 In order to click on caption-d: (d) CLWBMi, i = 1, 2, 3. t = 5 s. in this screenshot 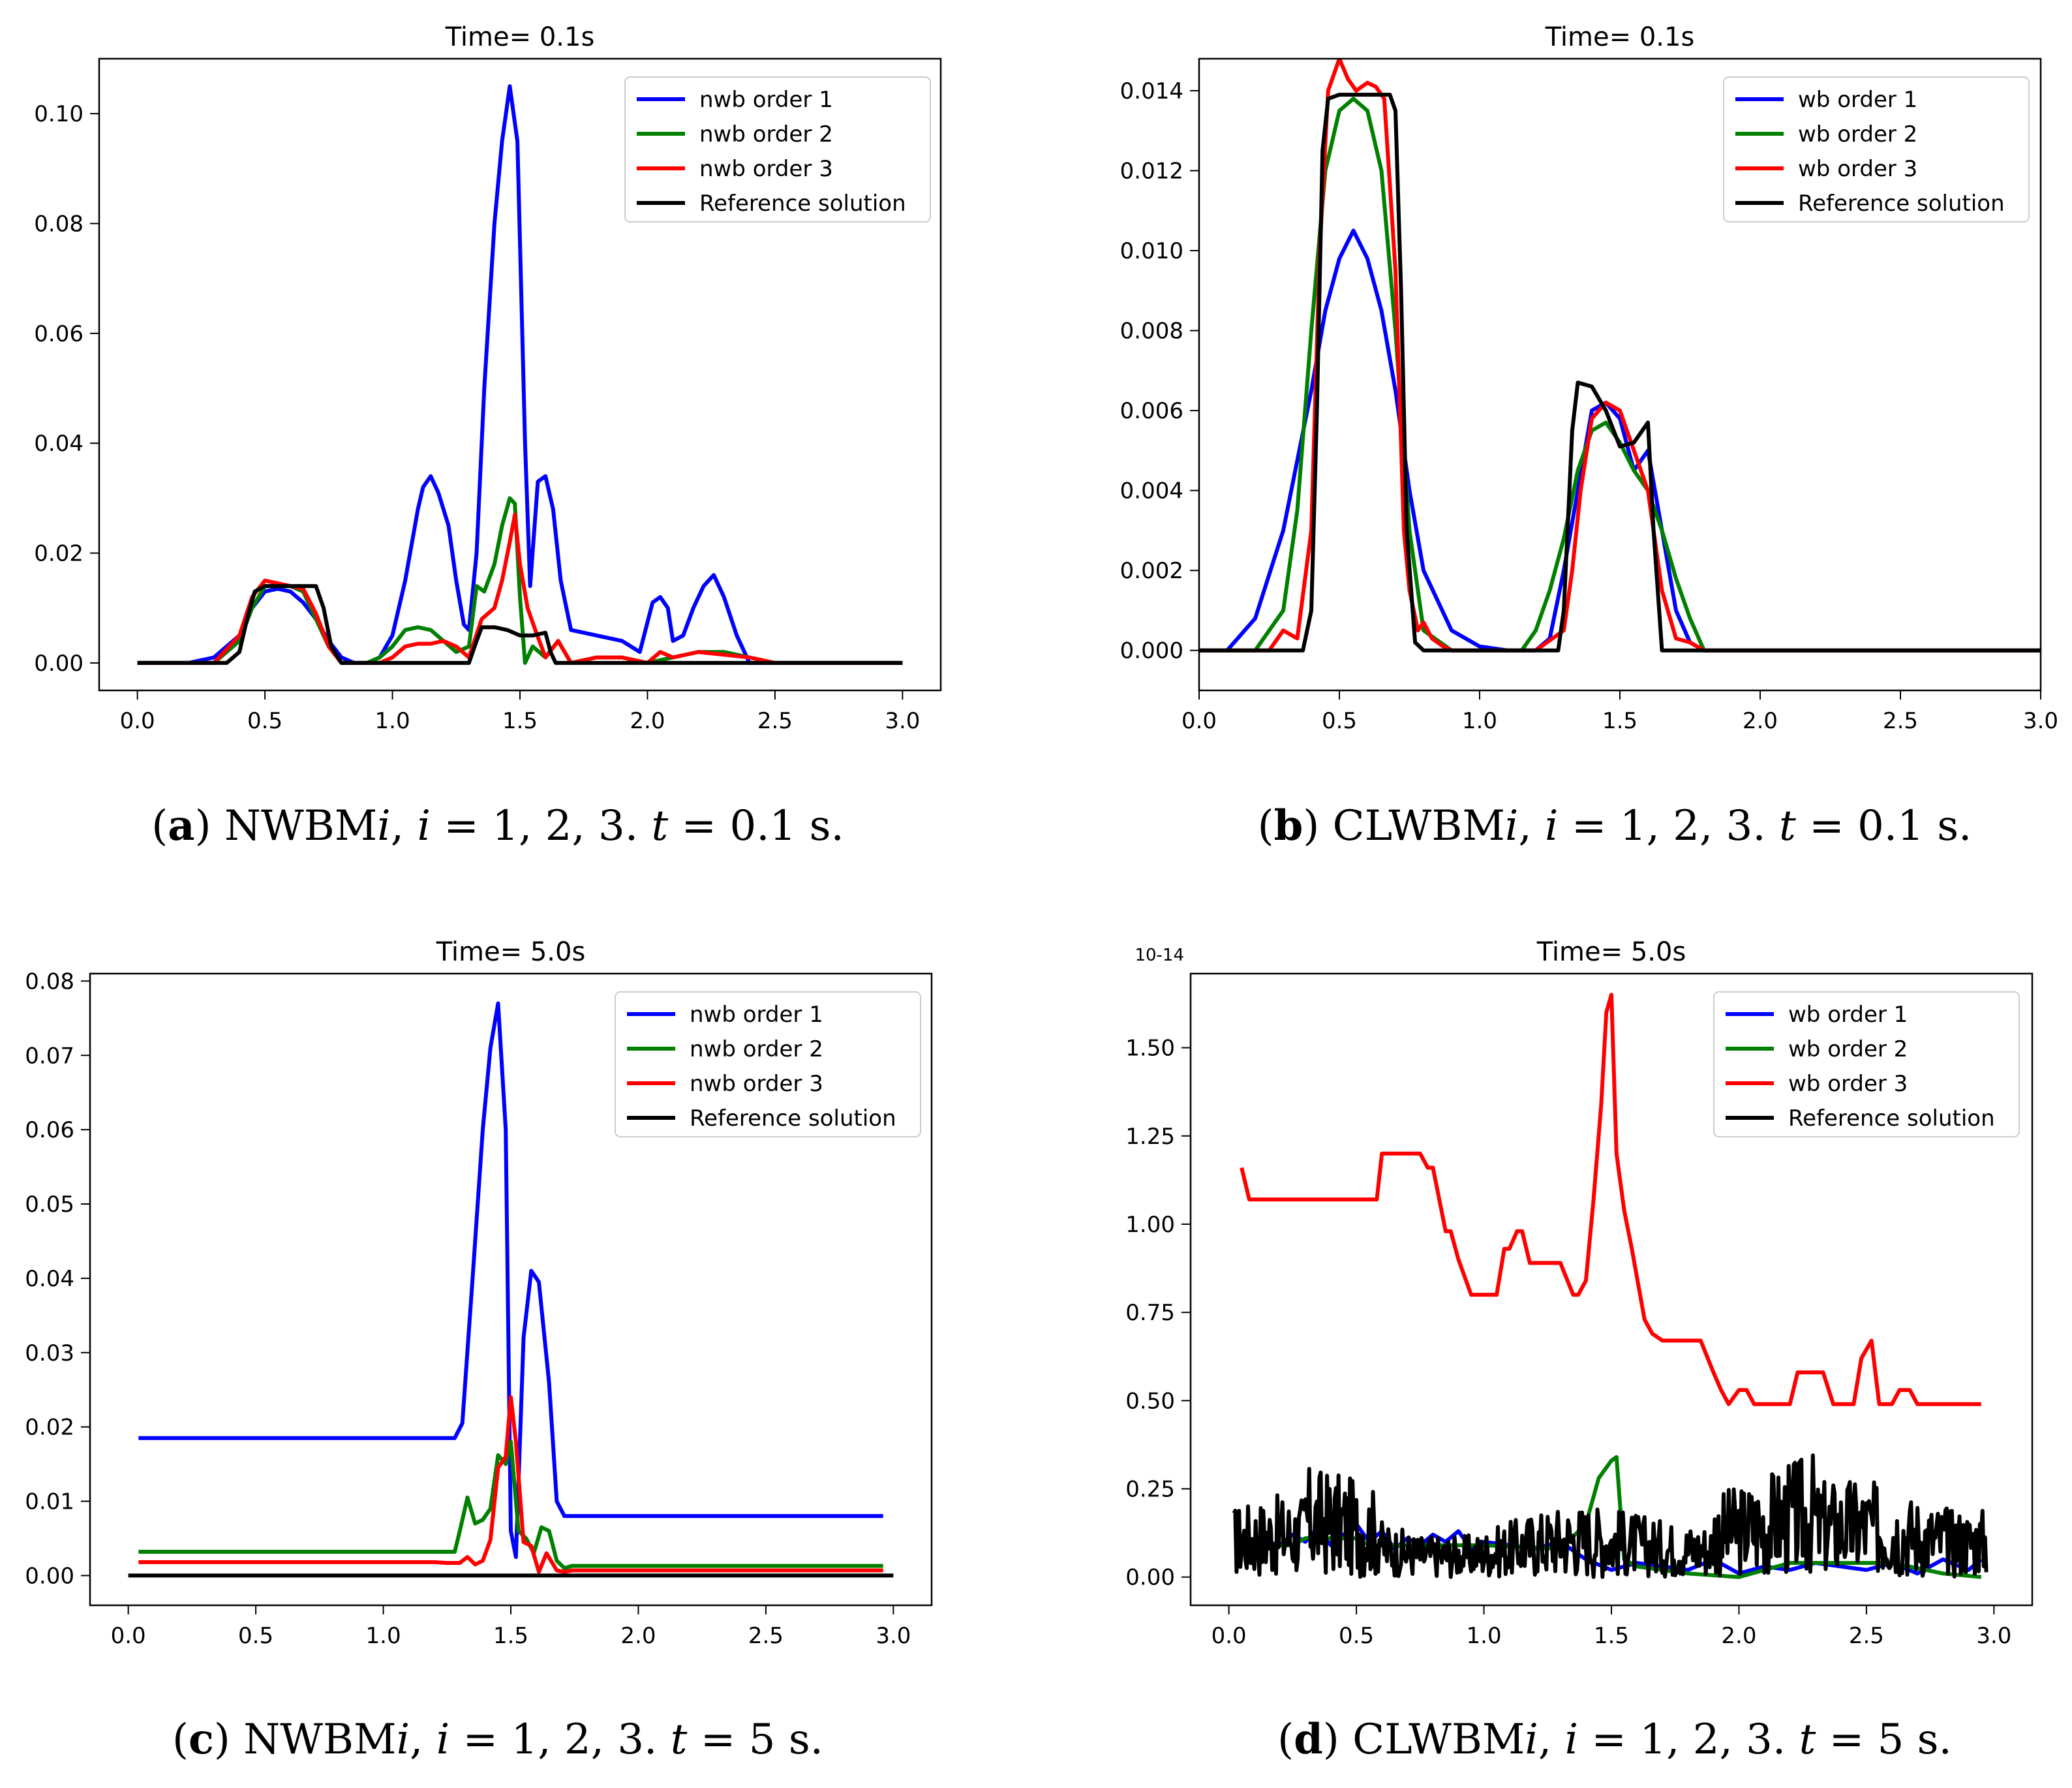, I will do `click(1615, 1739)`.